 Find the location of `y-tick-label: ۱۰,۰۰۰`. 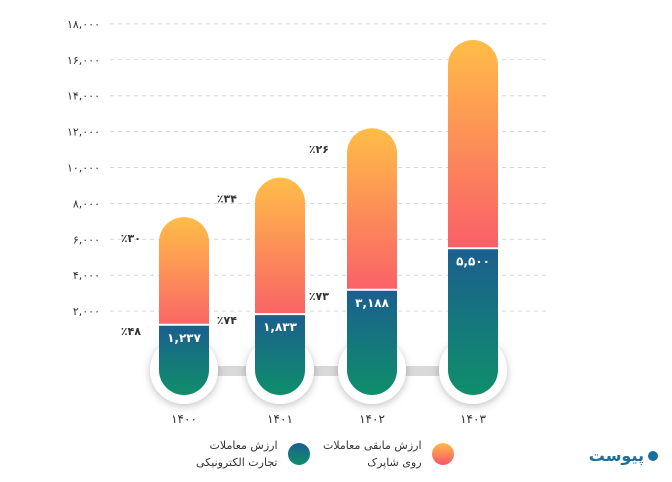

y-tick-label: ۱۰,۰۰۰ is located at coordinates (83, 168).